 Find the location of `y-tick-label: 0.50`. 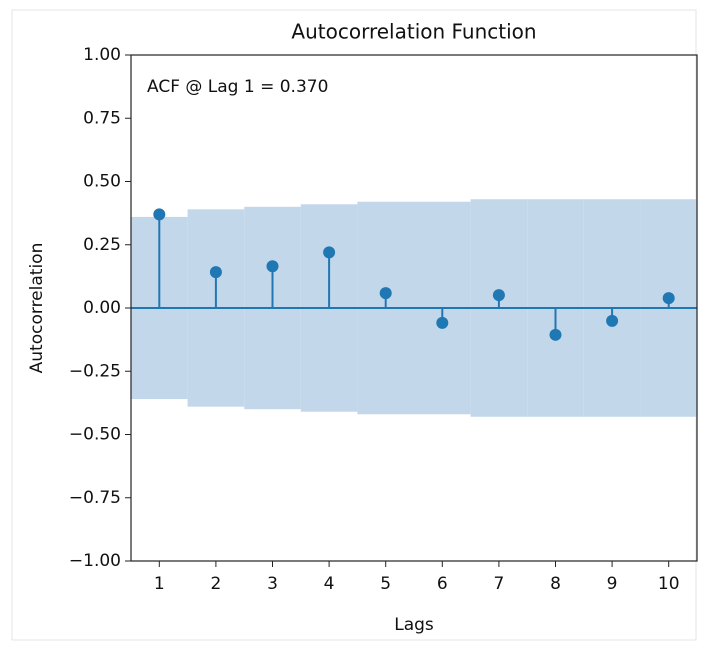

y-tick-label: 0.50 is located at coordinates (102, 182).